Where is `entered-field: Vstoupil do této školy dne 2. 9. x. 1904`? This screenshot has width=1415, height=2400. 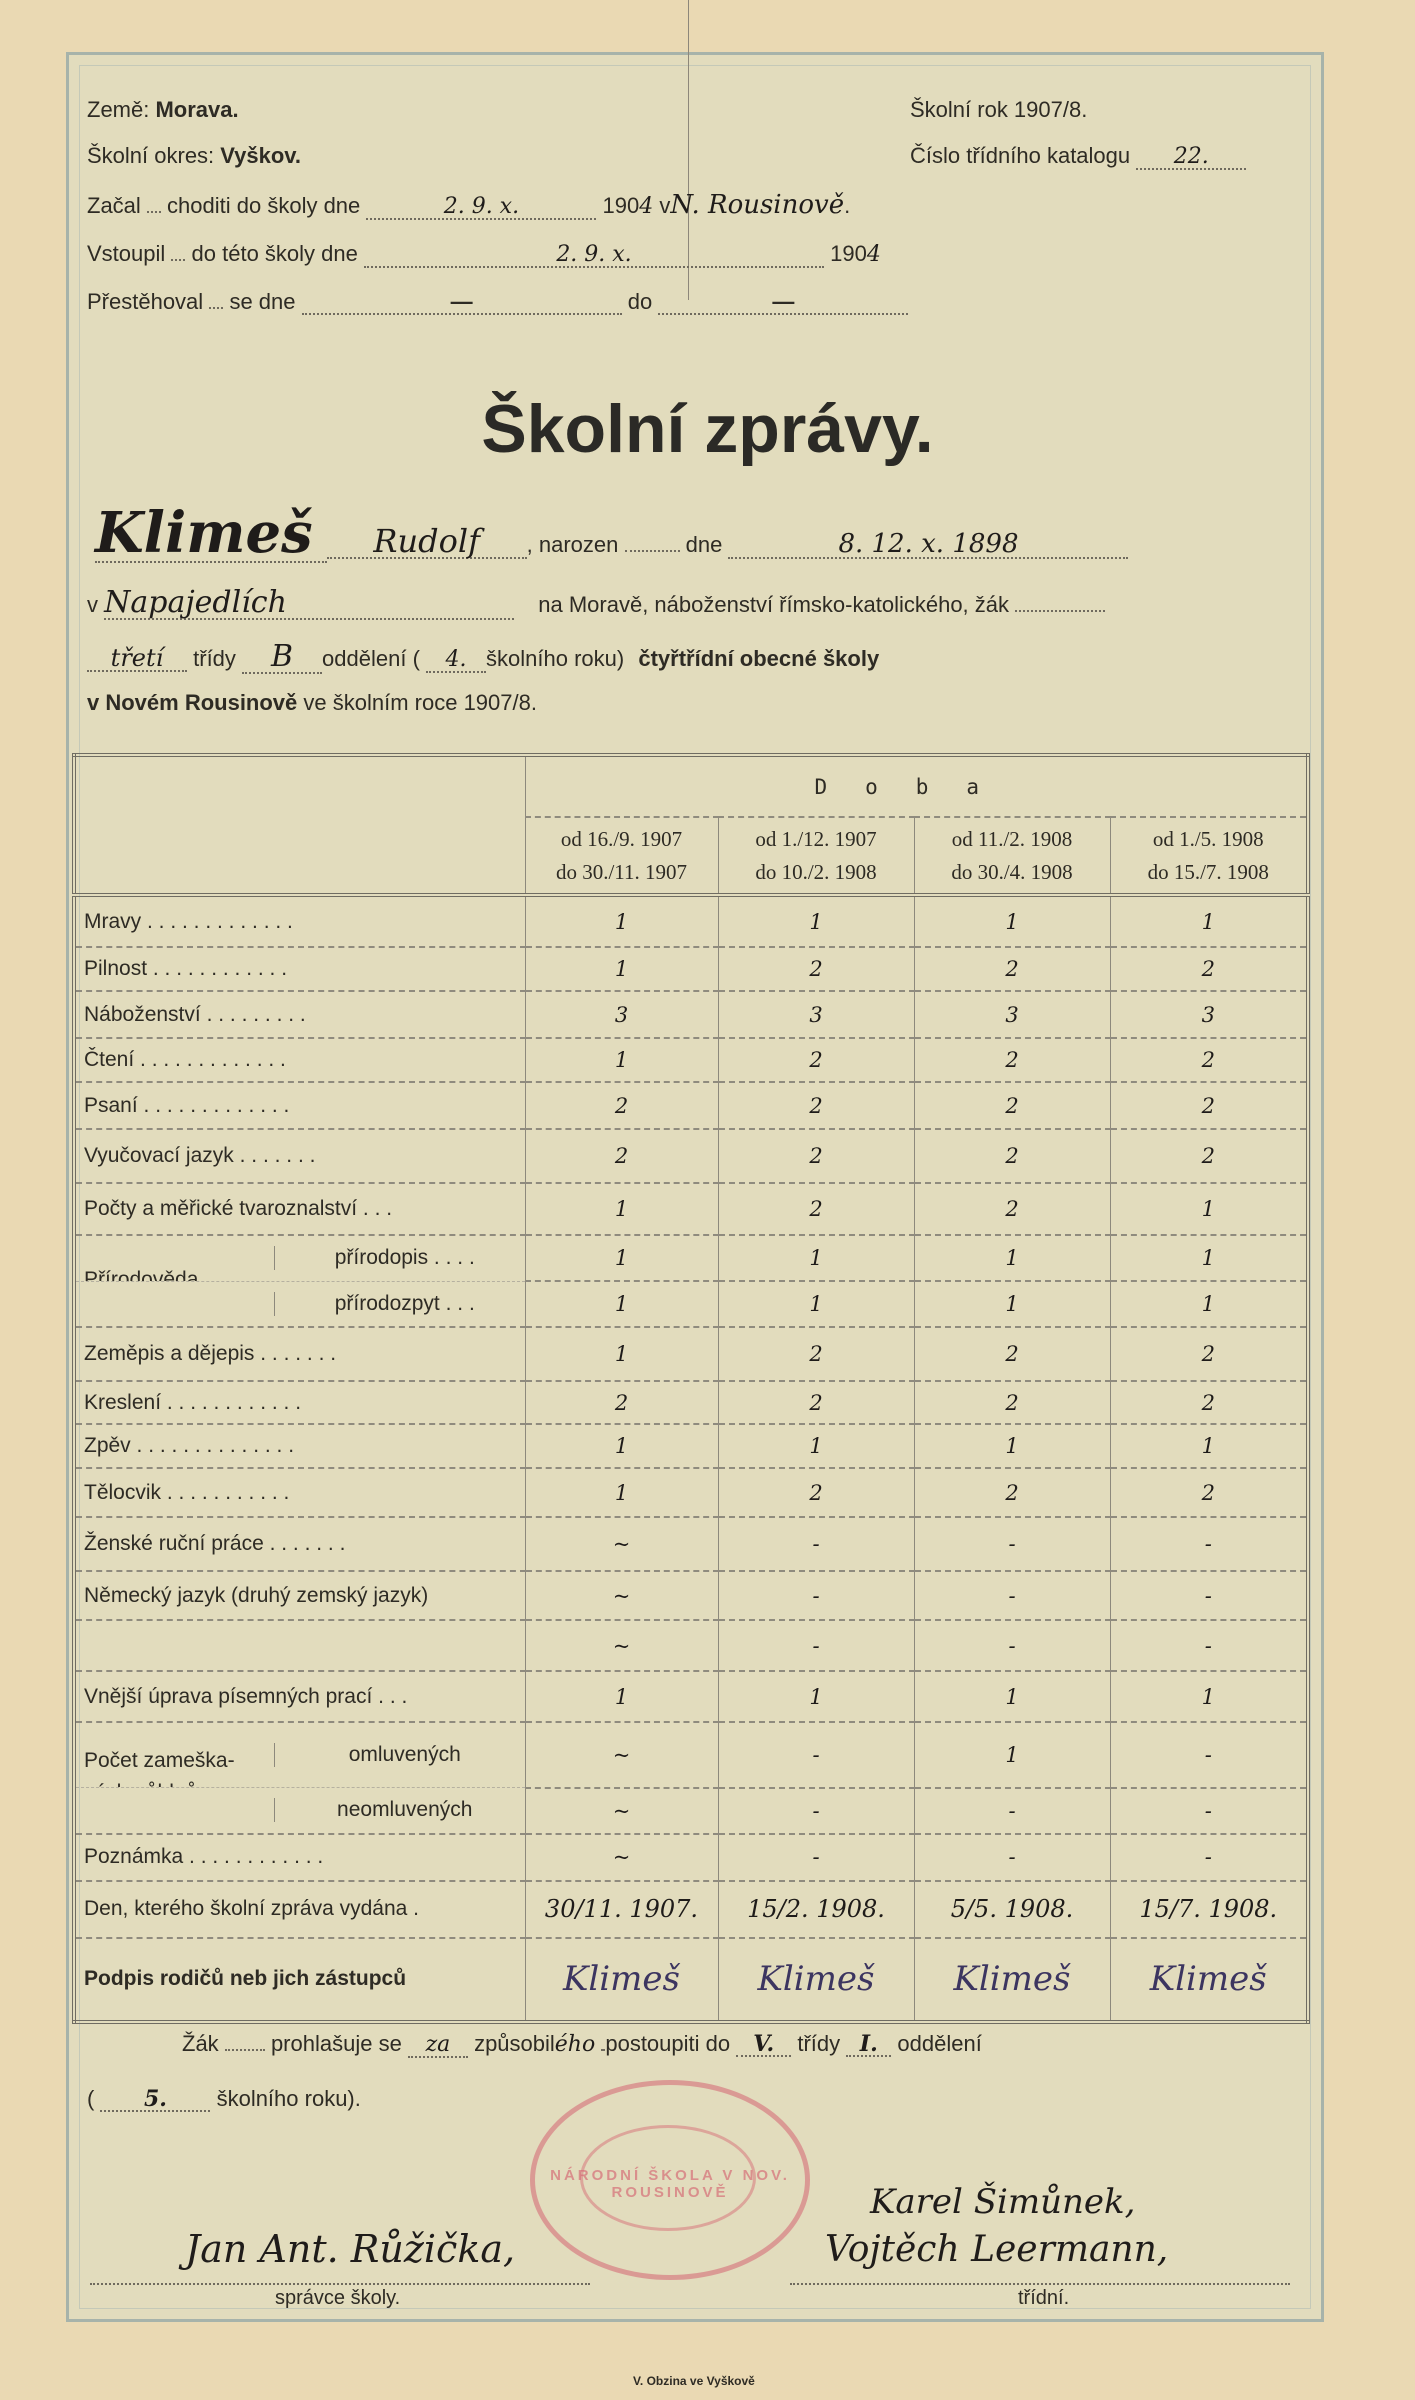
entered-field: Vstoupil do této školy dne 2. 9. x. 1904 is located at coordinates (484, 255).